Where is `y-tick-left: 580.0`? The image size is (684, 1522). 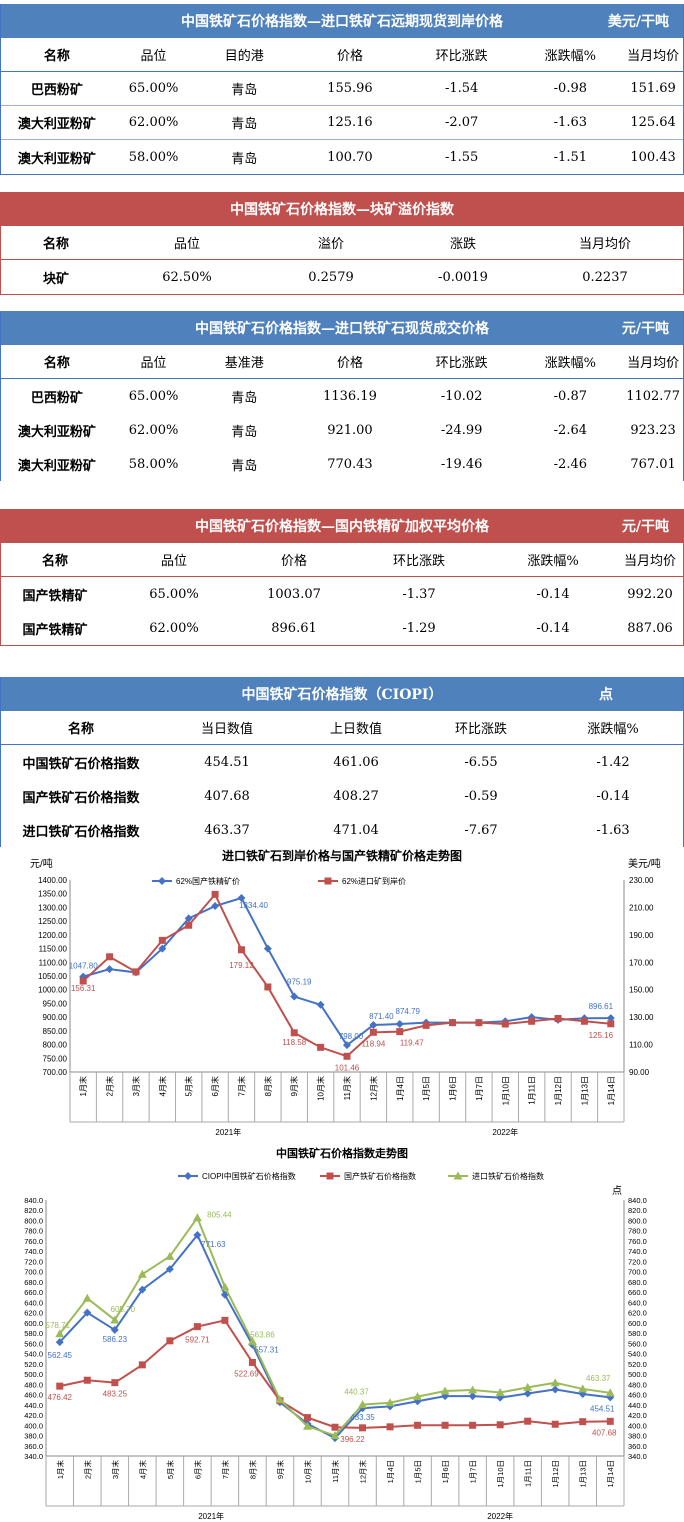
y-tick-left: 580.0 is located at coordinates (33, 1333).